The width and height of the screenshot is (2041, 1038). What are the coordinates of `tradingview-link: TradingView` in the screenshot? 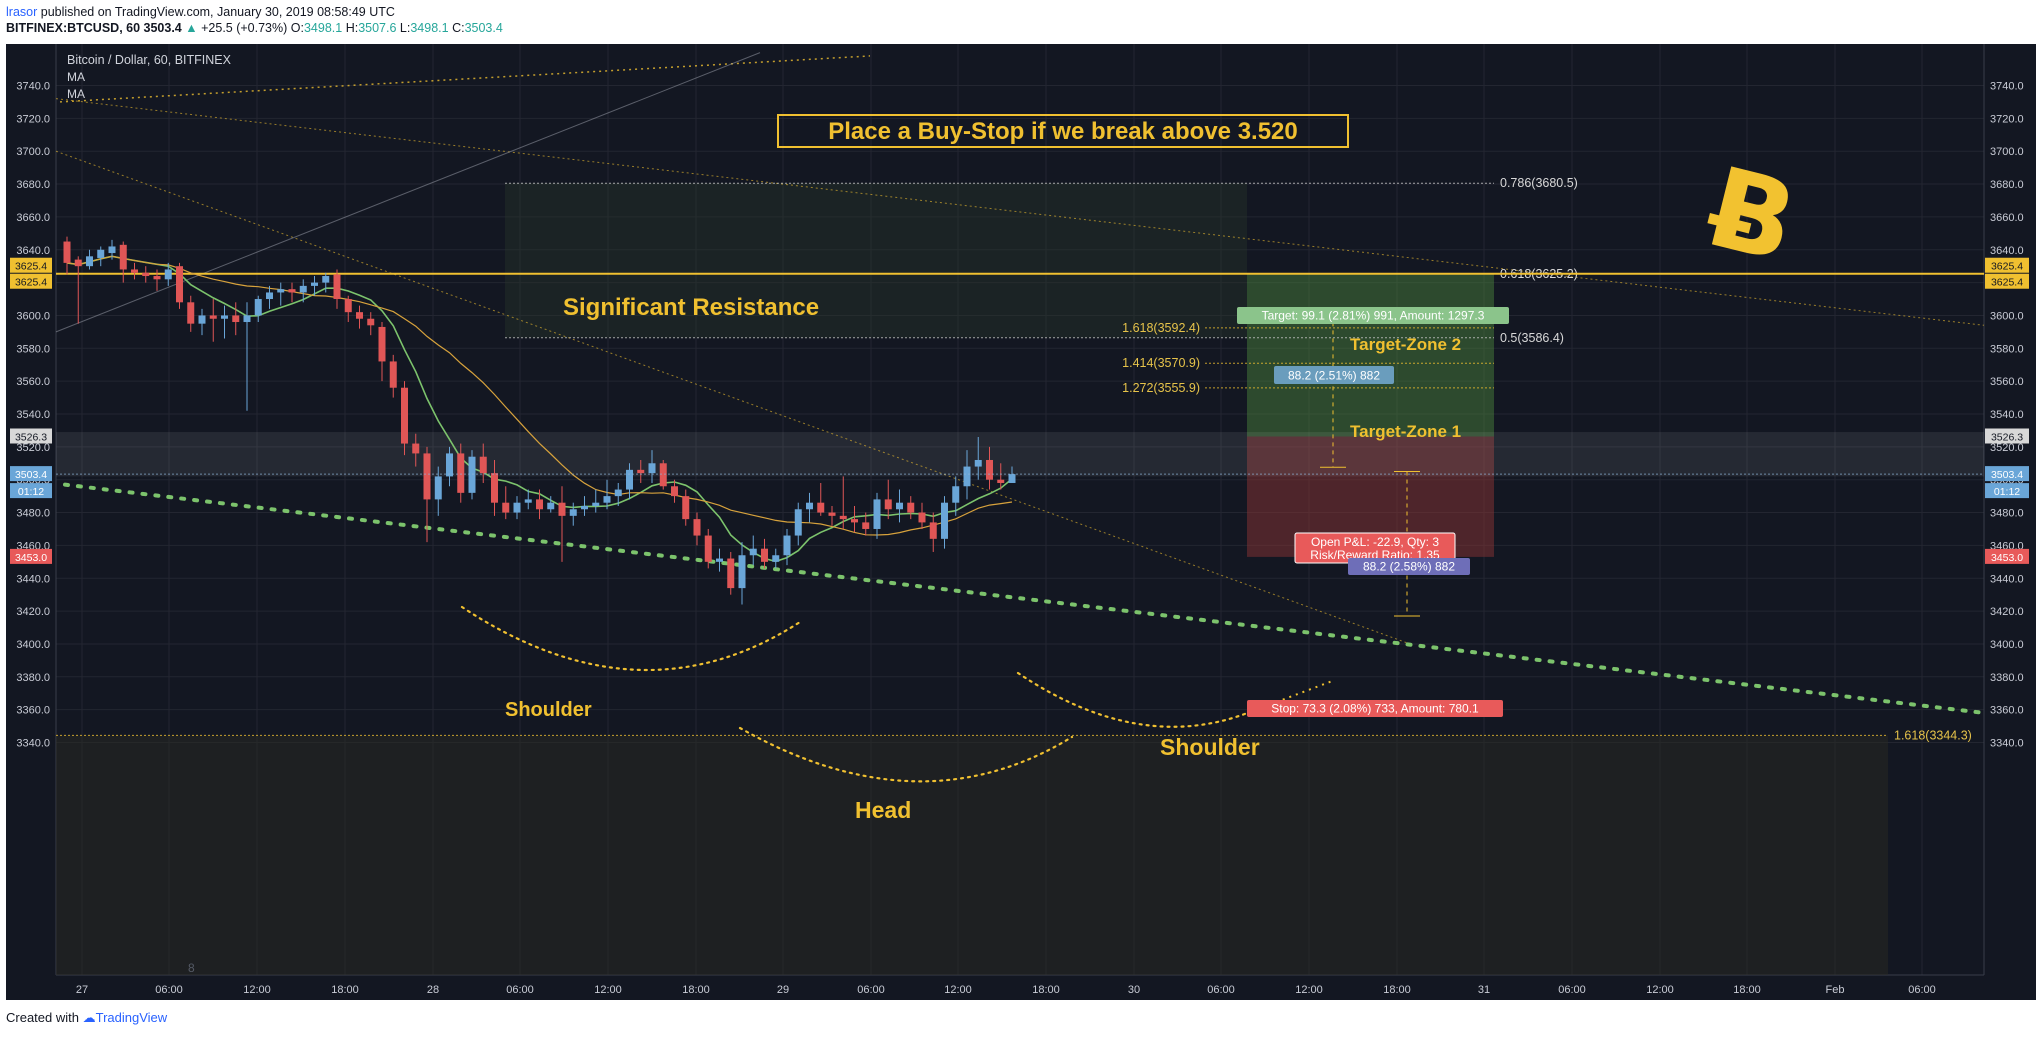 It's located at (131, 1017).